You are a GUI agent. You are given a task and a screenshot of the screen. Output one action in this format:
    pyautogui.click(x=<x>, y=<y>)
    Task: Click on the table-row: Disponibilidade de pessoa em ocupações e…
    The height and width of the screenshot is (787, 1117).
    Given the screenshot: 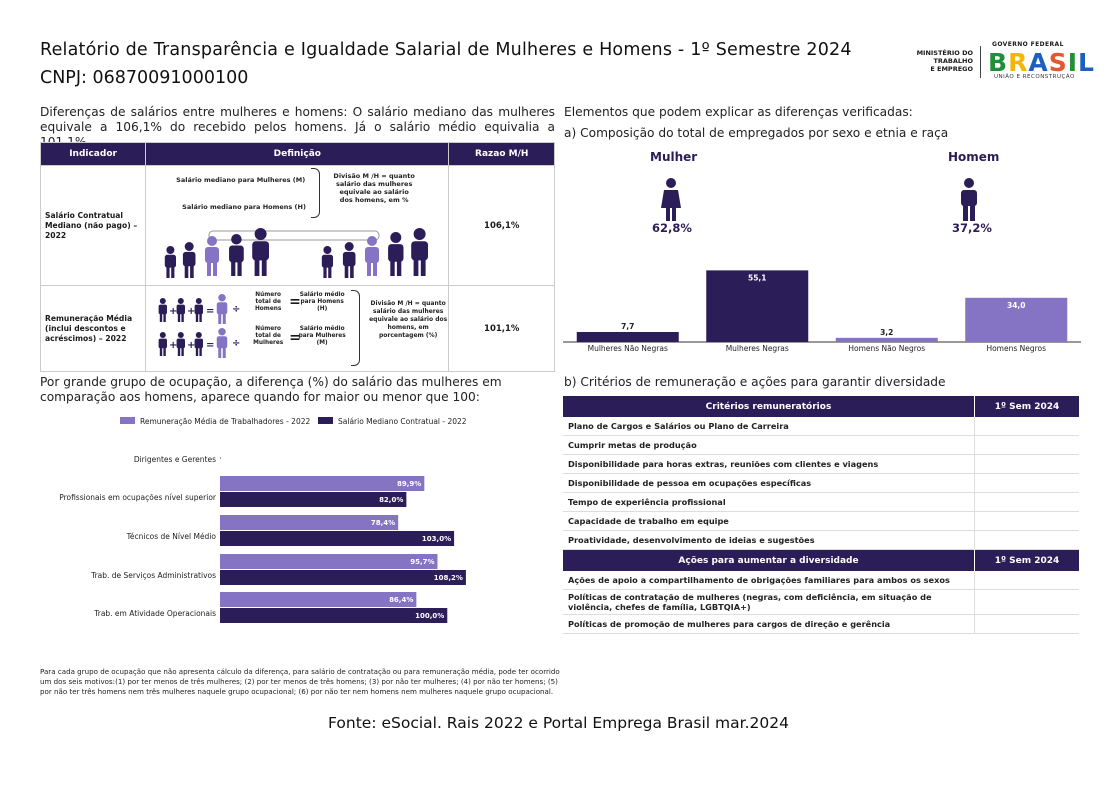 What is the action you would take?
    pyautogui.click(x=821, y=483)
    